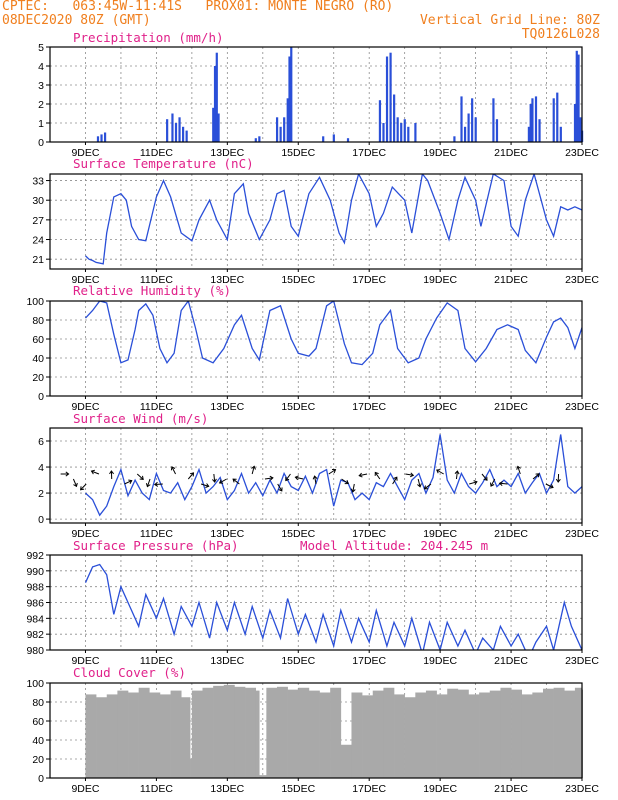  Describe the element at coordinates (509, 20) in the screenshot. I see `header-grid-line: Vertical Grid Line: 80Z` at that location.